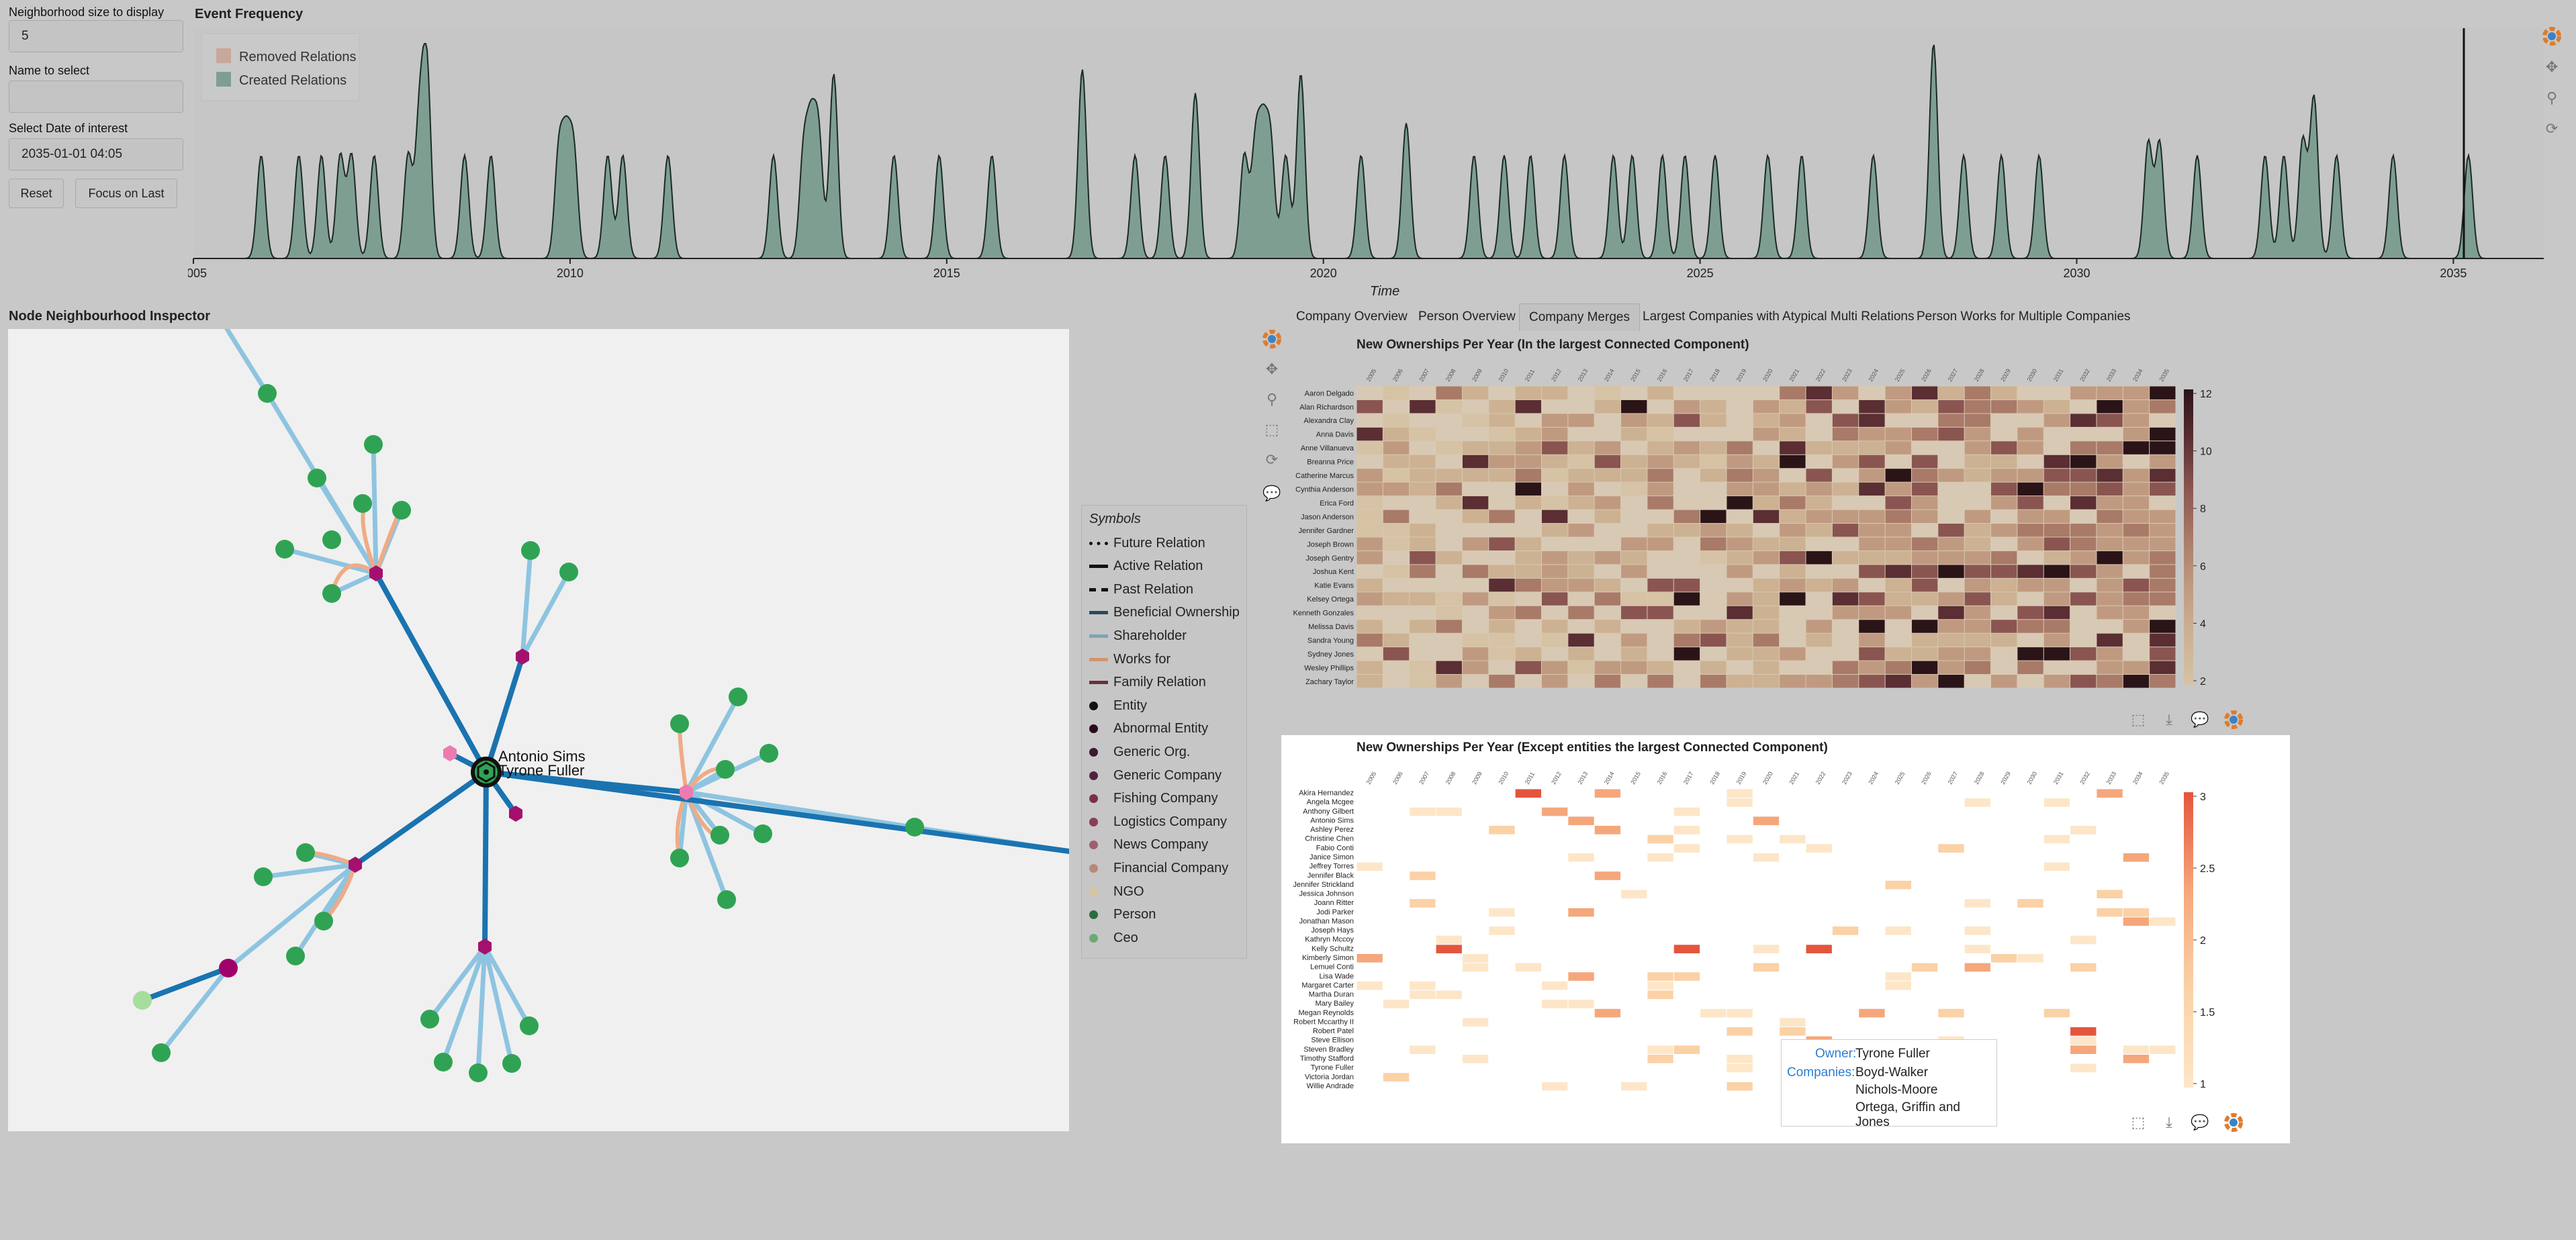  I want to click on tab-company-merges: Company Merges, so click(1579, 317).